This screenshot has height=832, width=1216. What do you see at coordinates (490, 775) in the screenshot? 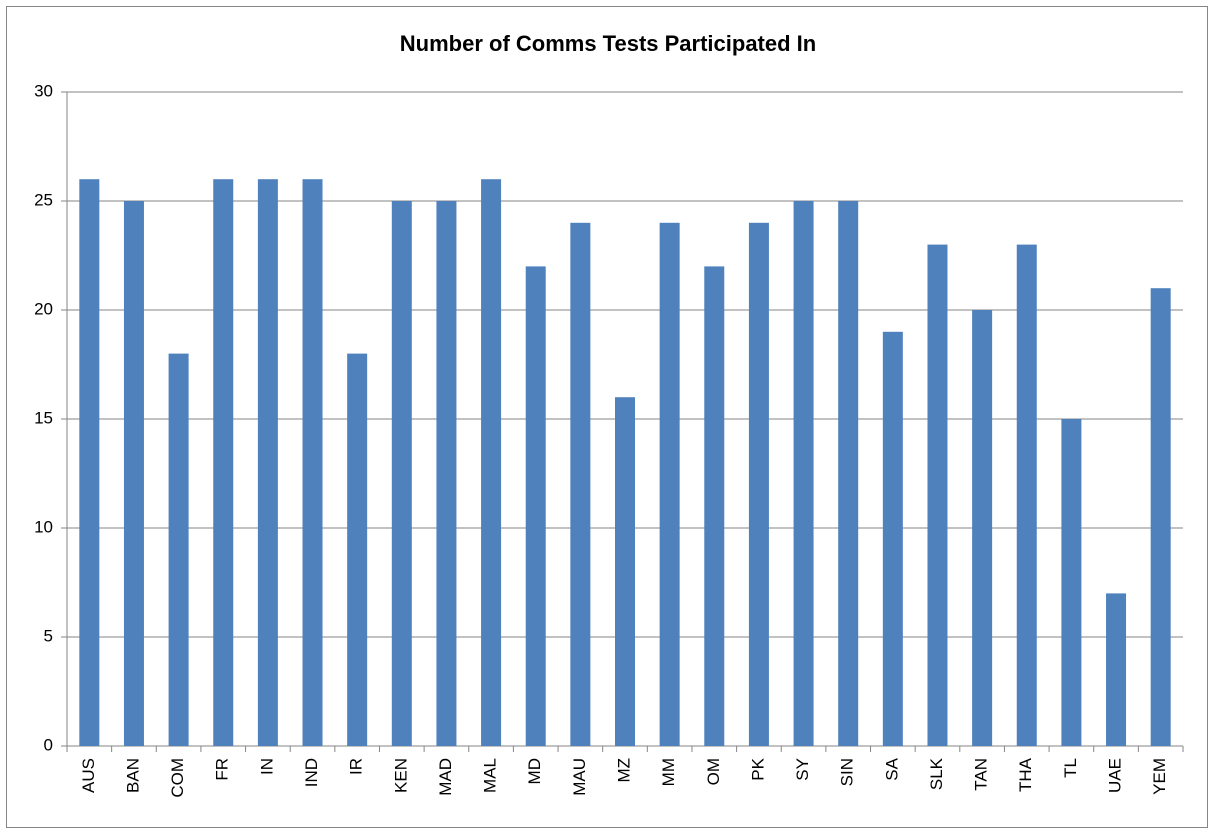
I see `x-tick-label: MAL` at bounding box center [490, 775].